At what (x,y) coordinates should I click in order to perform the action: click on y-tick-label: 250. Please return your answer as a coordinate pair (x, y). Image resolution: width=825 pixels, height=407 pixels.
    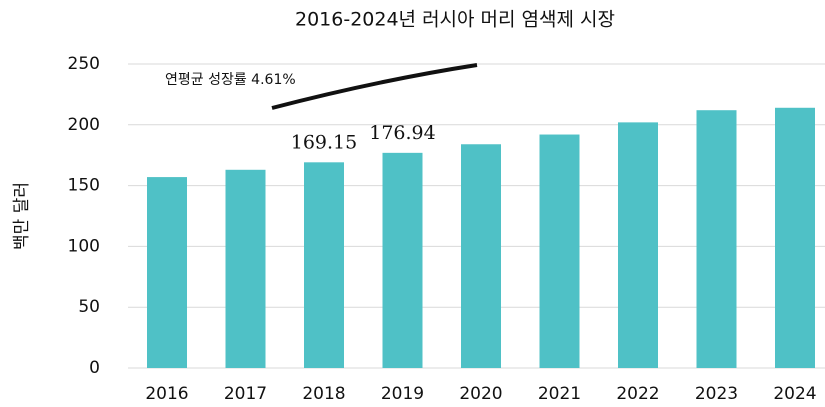
    Looking at the image, I should click on (84, 64).